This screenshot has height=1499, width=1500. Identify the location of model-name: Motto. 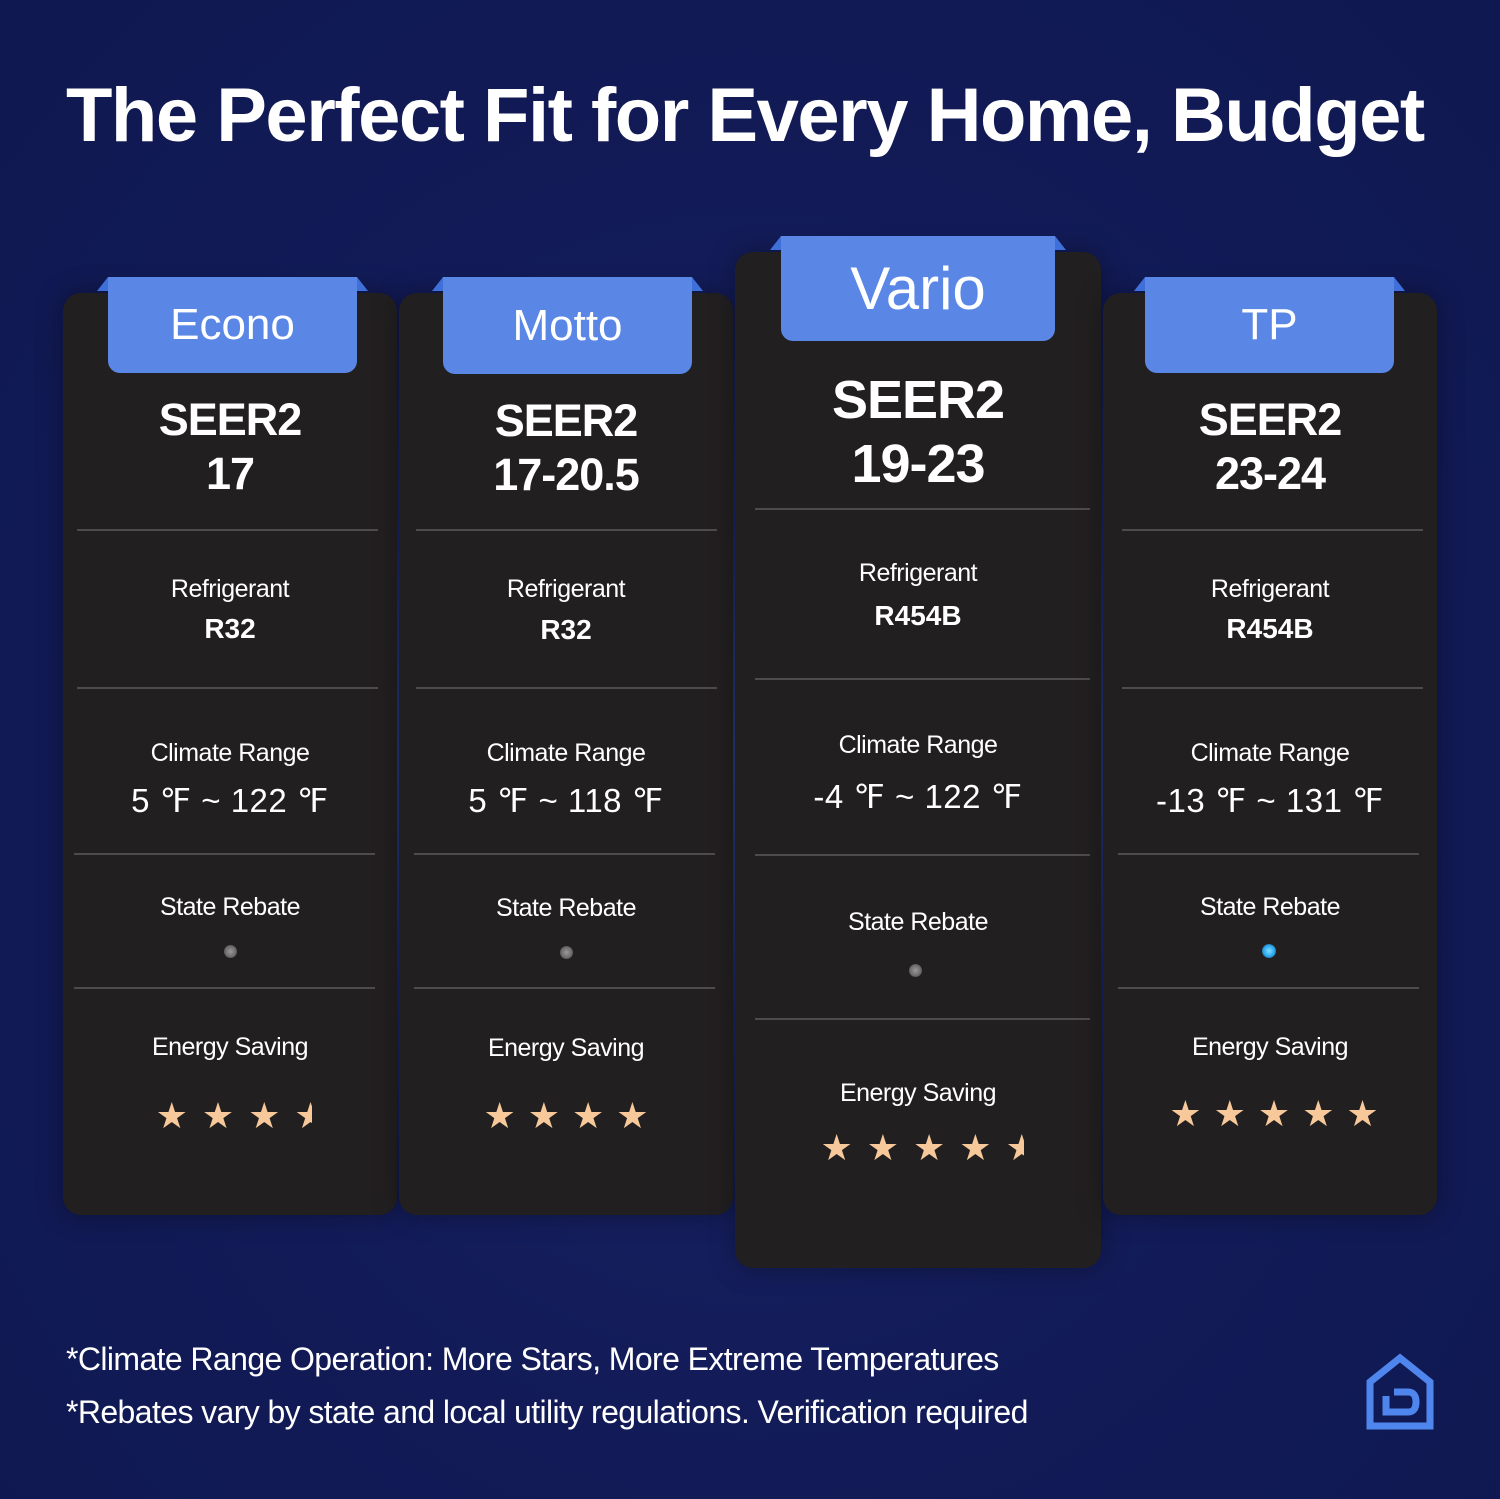
(567, 325).